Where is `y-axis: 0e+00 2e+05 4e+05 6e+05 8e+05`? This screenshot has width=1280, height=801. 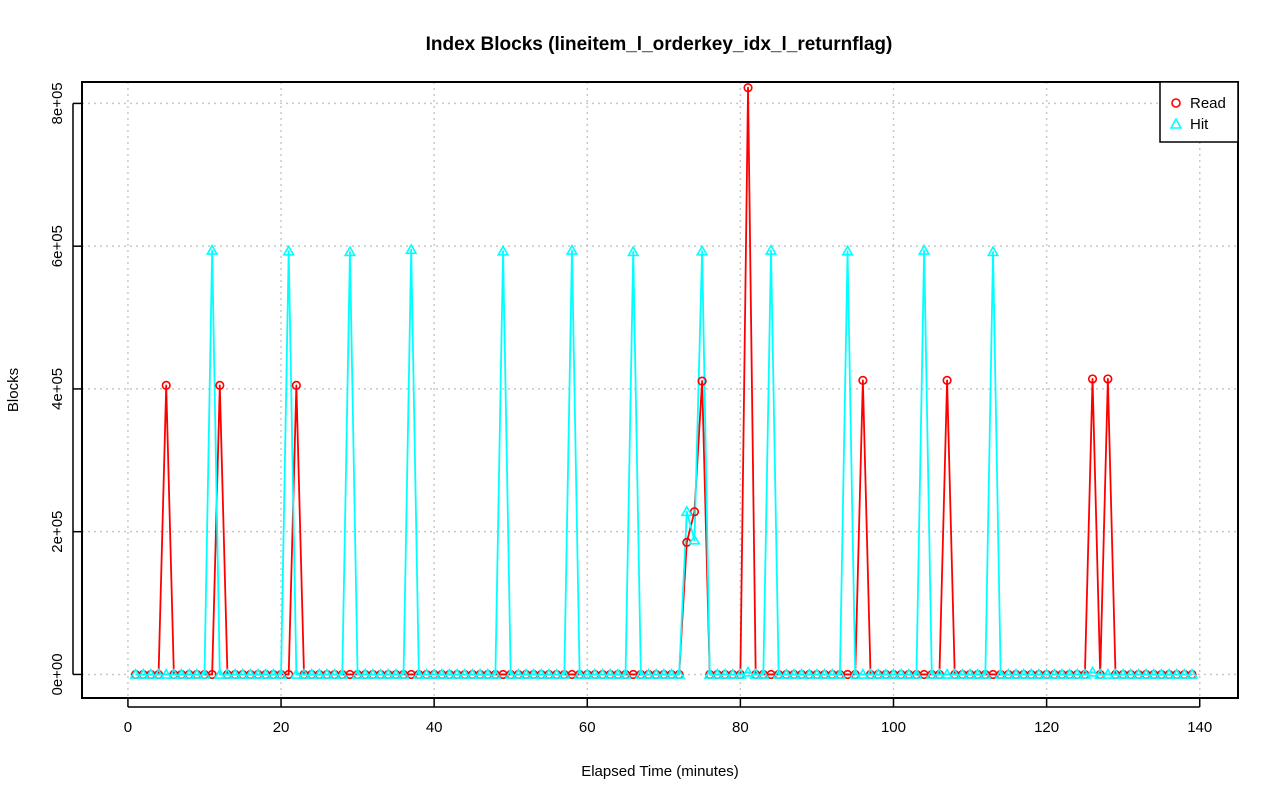 y-axis: 0e+00 2e+05 4e+05 6e+05 8e+05 is located at coordinates (65, 389).